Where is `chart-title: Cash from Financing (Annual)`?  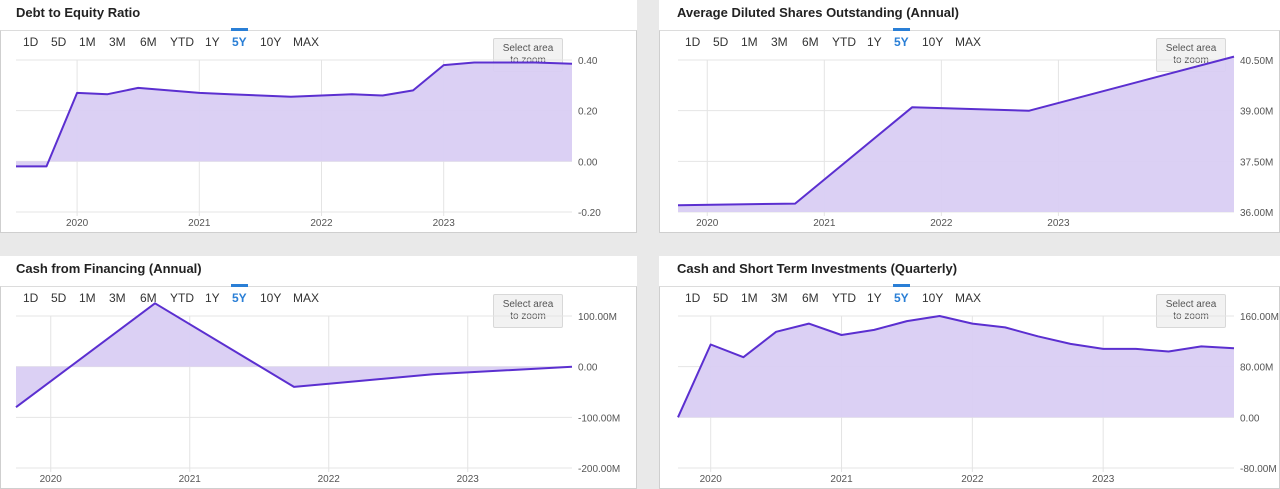
chart-title: Cash from Financing (Annual) is located at coordinates (109, 268).